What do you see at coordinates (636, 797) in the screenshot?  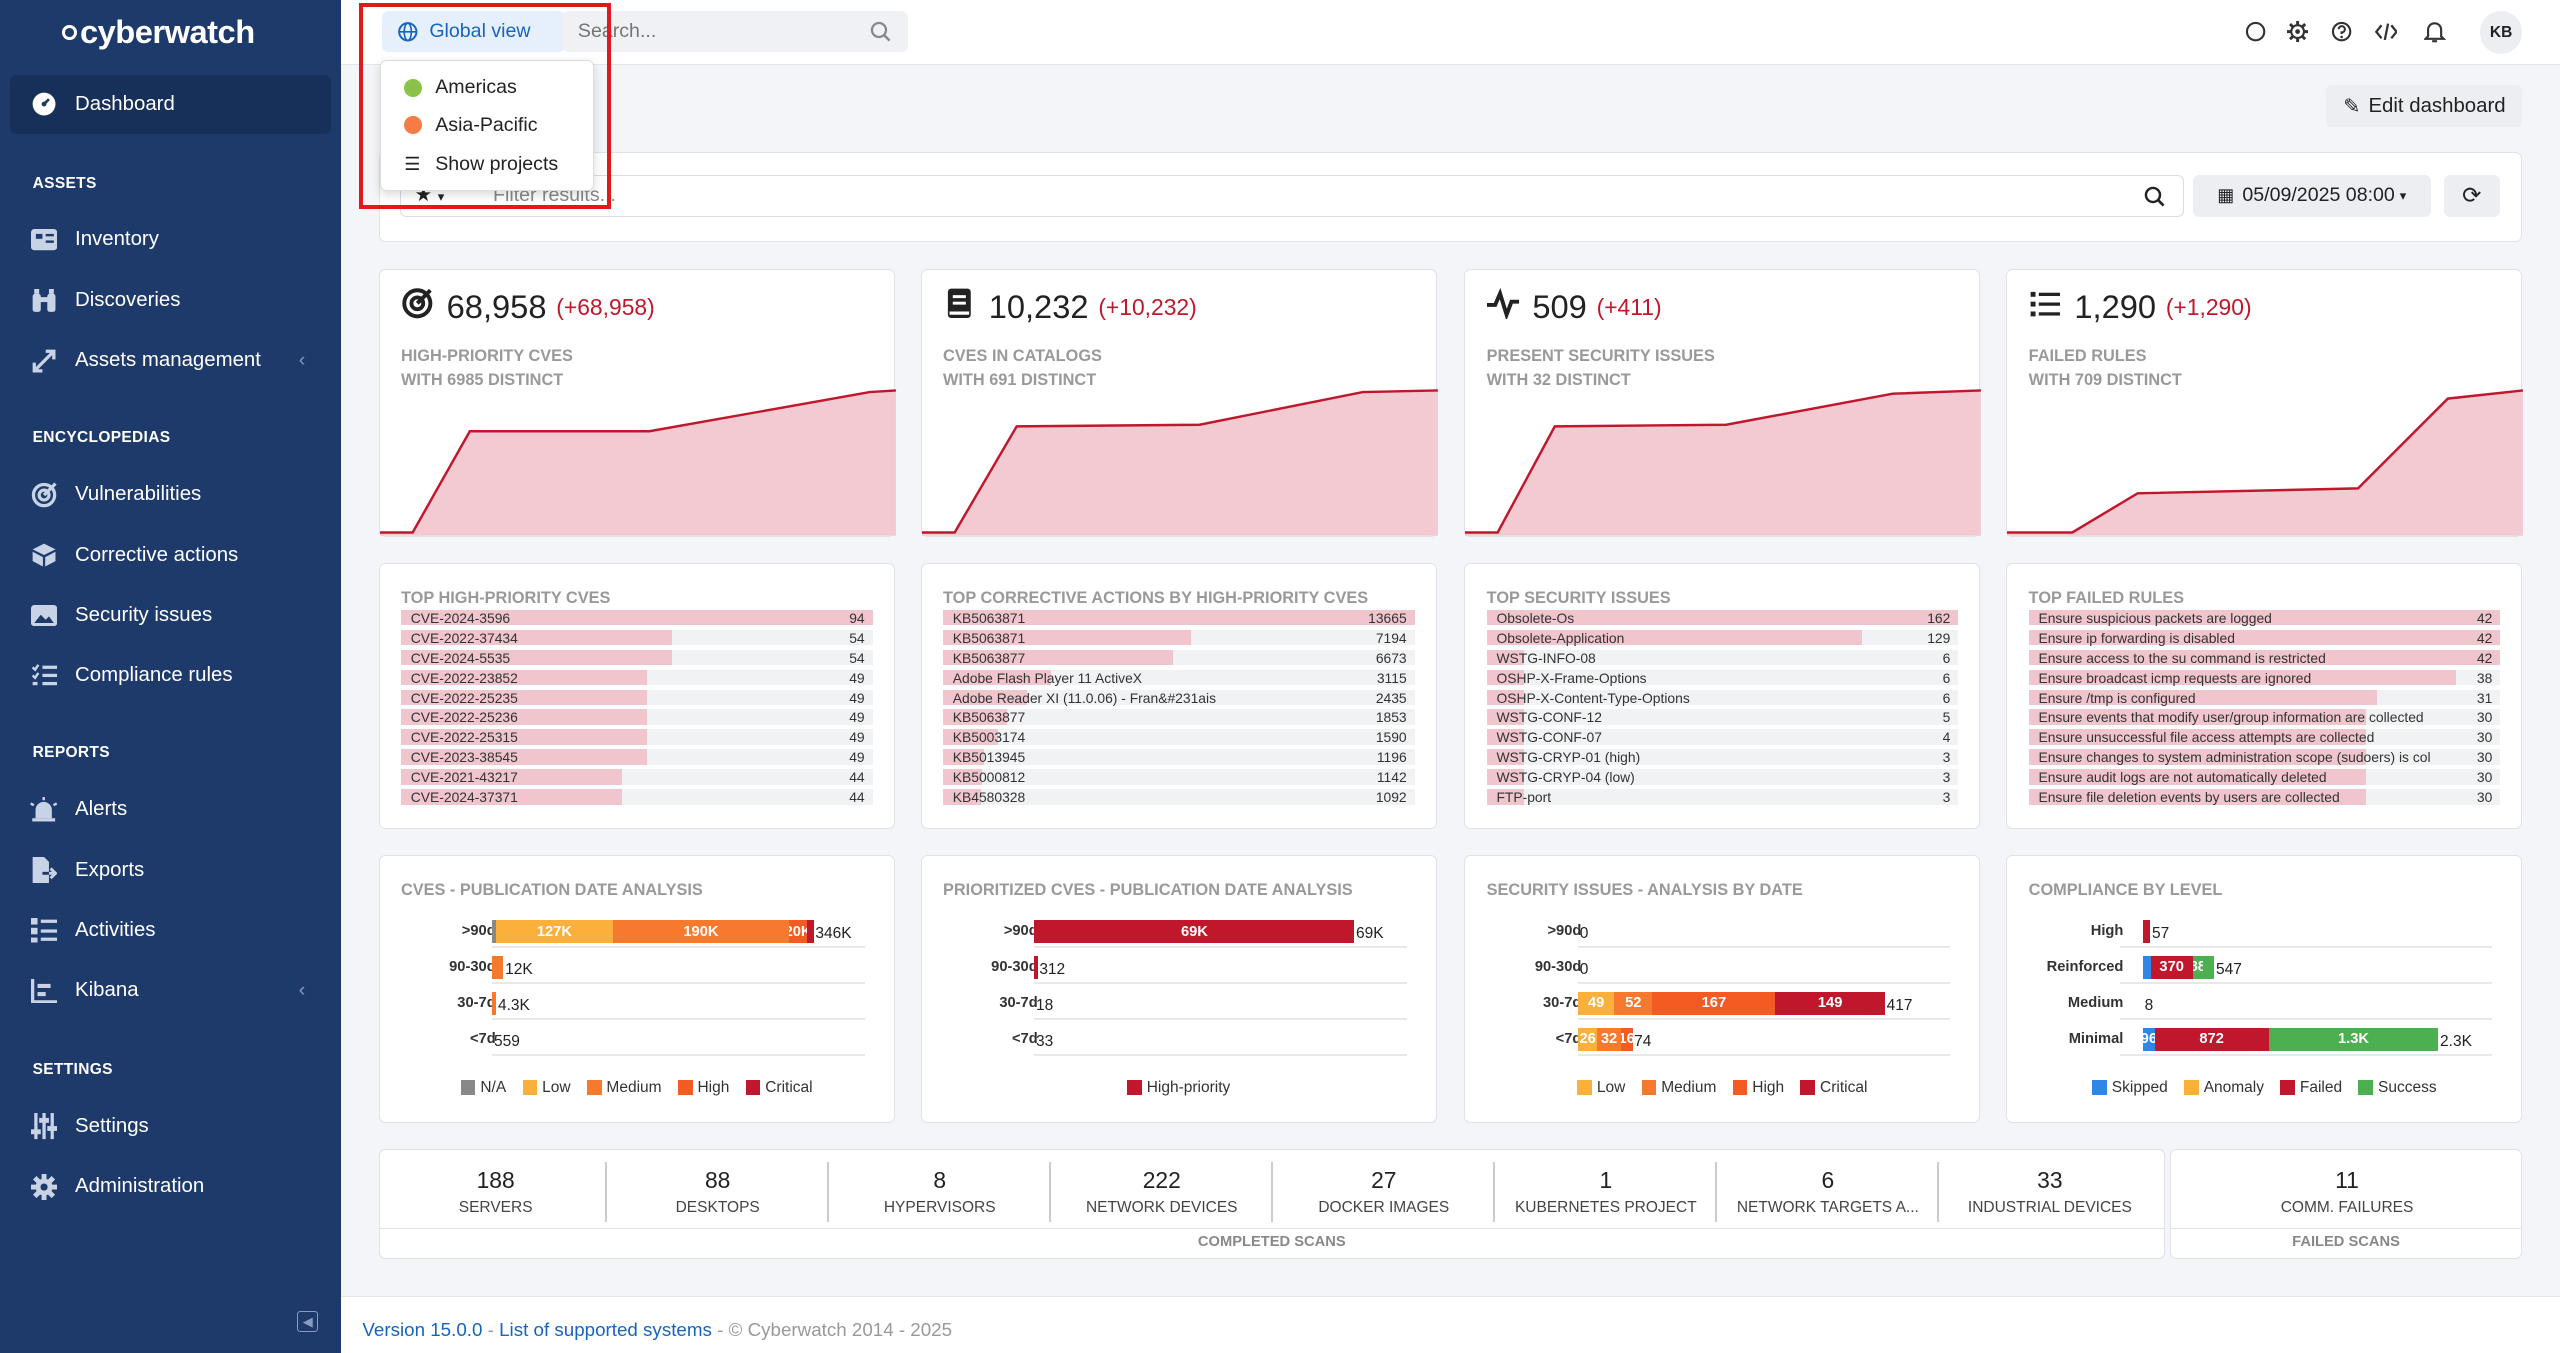 I see `table-row: CVE-2024-37371 44` at bounding box center [636, 797].